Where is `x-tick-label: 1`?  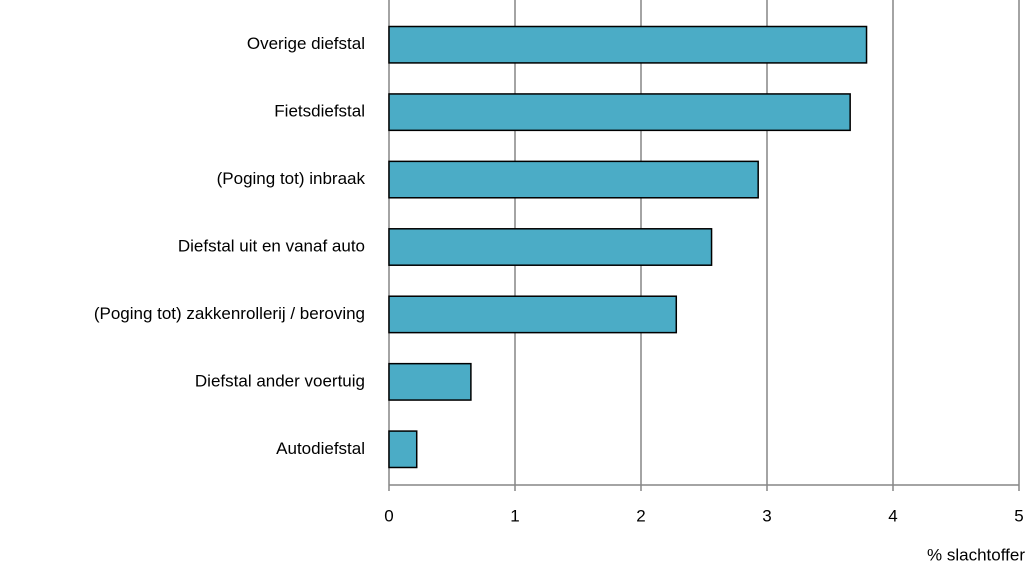
x-tick-label: 1 is located at coordinates (514, 515).